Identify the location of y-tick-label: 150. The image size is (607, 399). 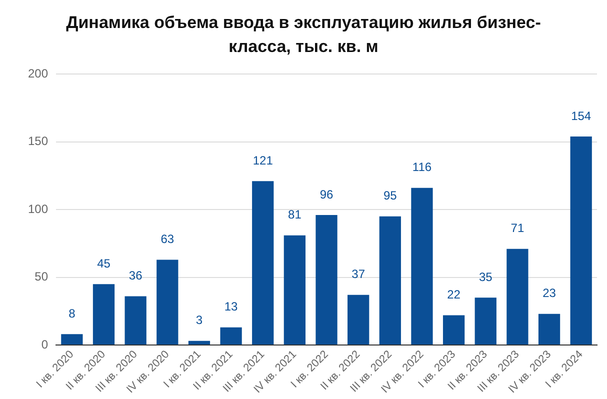
(38, 141).